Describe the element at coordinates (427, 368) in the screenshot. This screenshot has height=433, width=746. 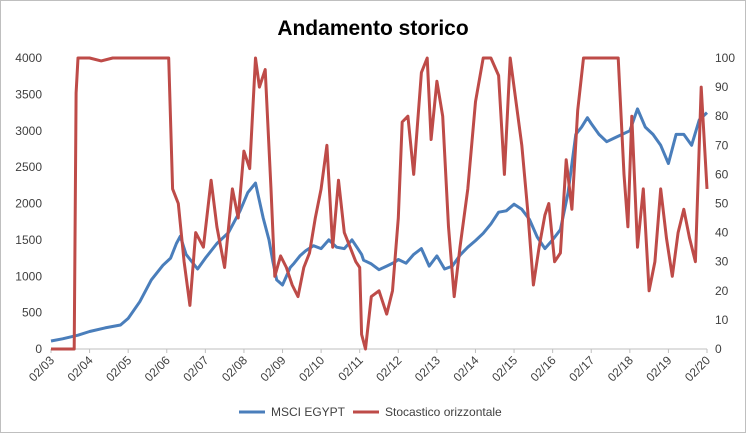
I see `x-tick-label: 02/13` at that location.